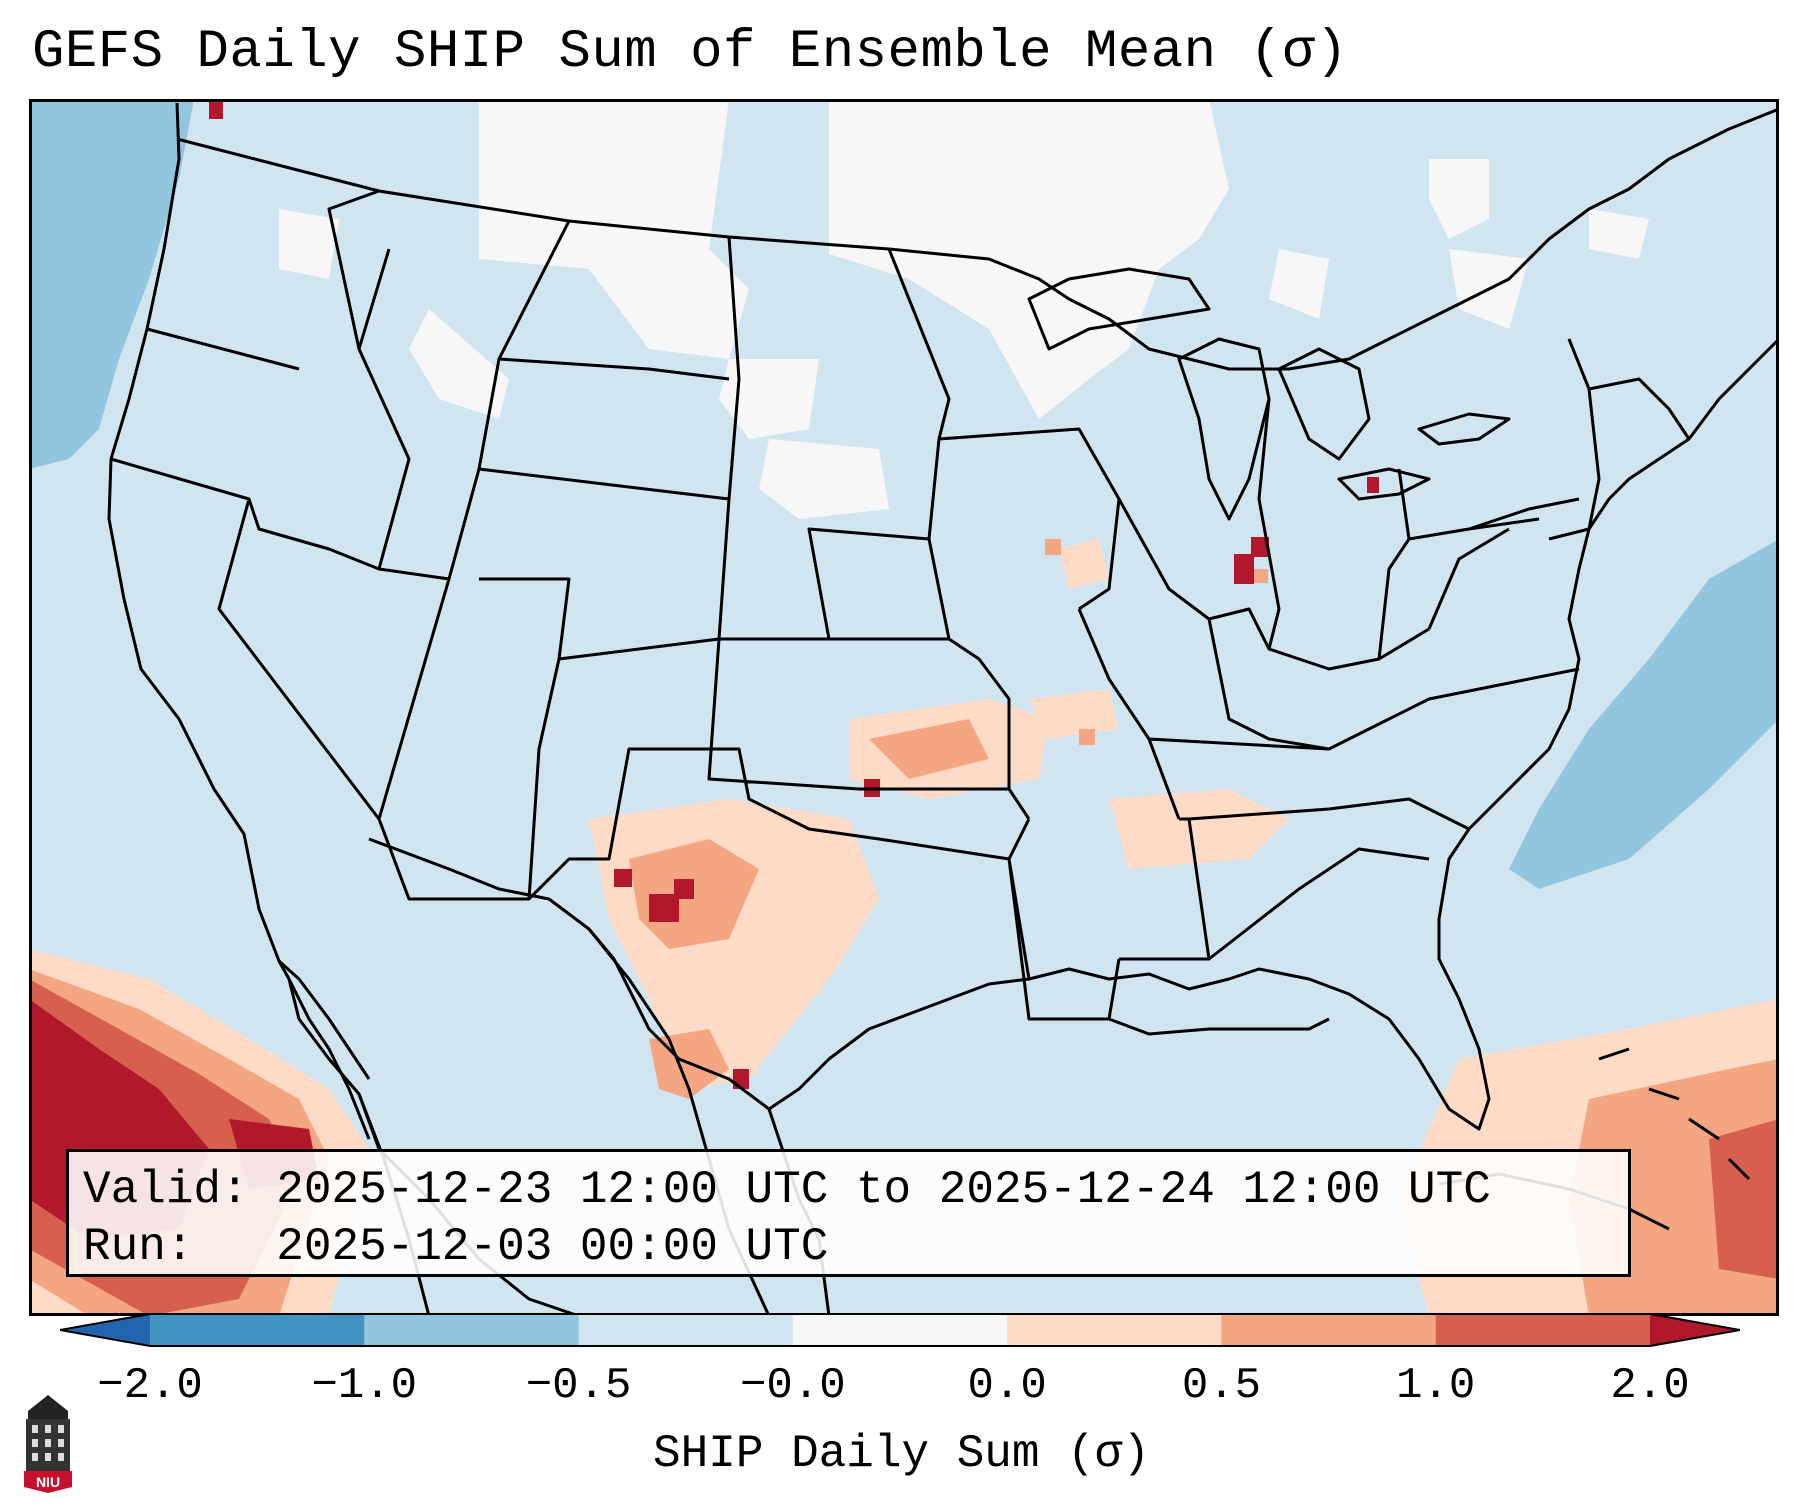 This screenshot has width=1803, height=1506. What do you see at coordinates (269, 709) in the screenshot?
I see `us-outline` at bounding box center [269, 709].